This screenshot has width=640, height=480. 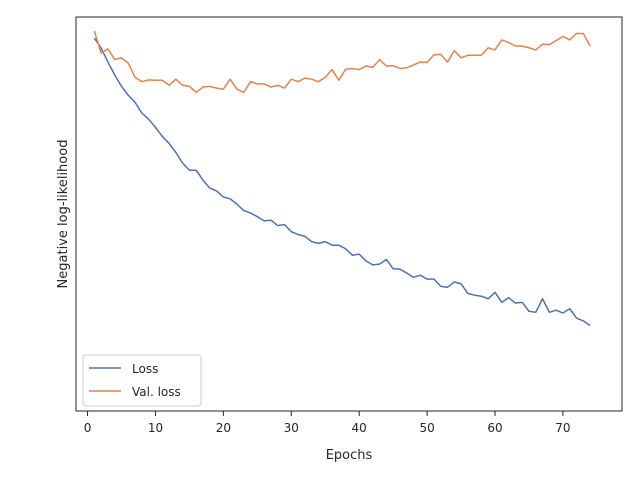 What do you see at coordinates (359, 428) in the screenshot?
I see `x-tick-label: 40` at bounding box center [359, 428].